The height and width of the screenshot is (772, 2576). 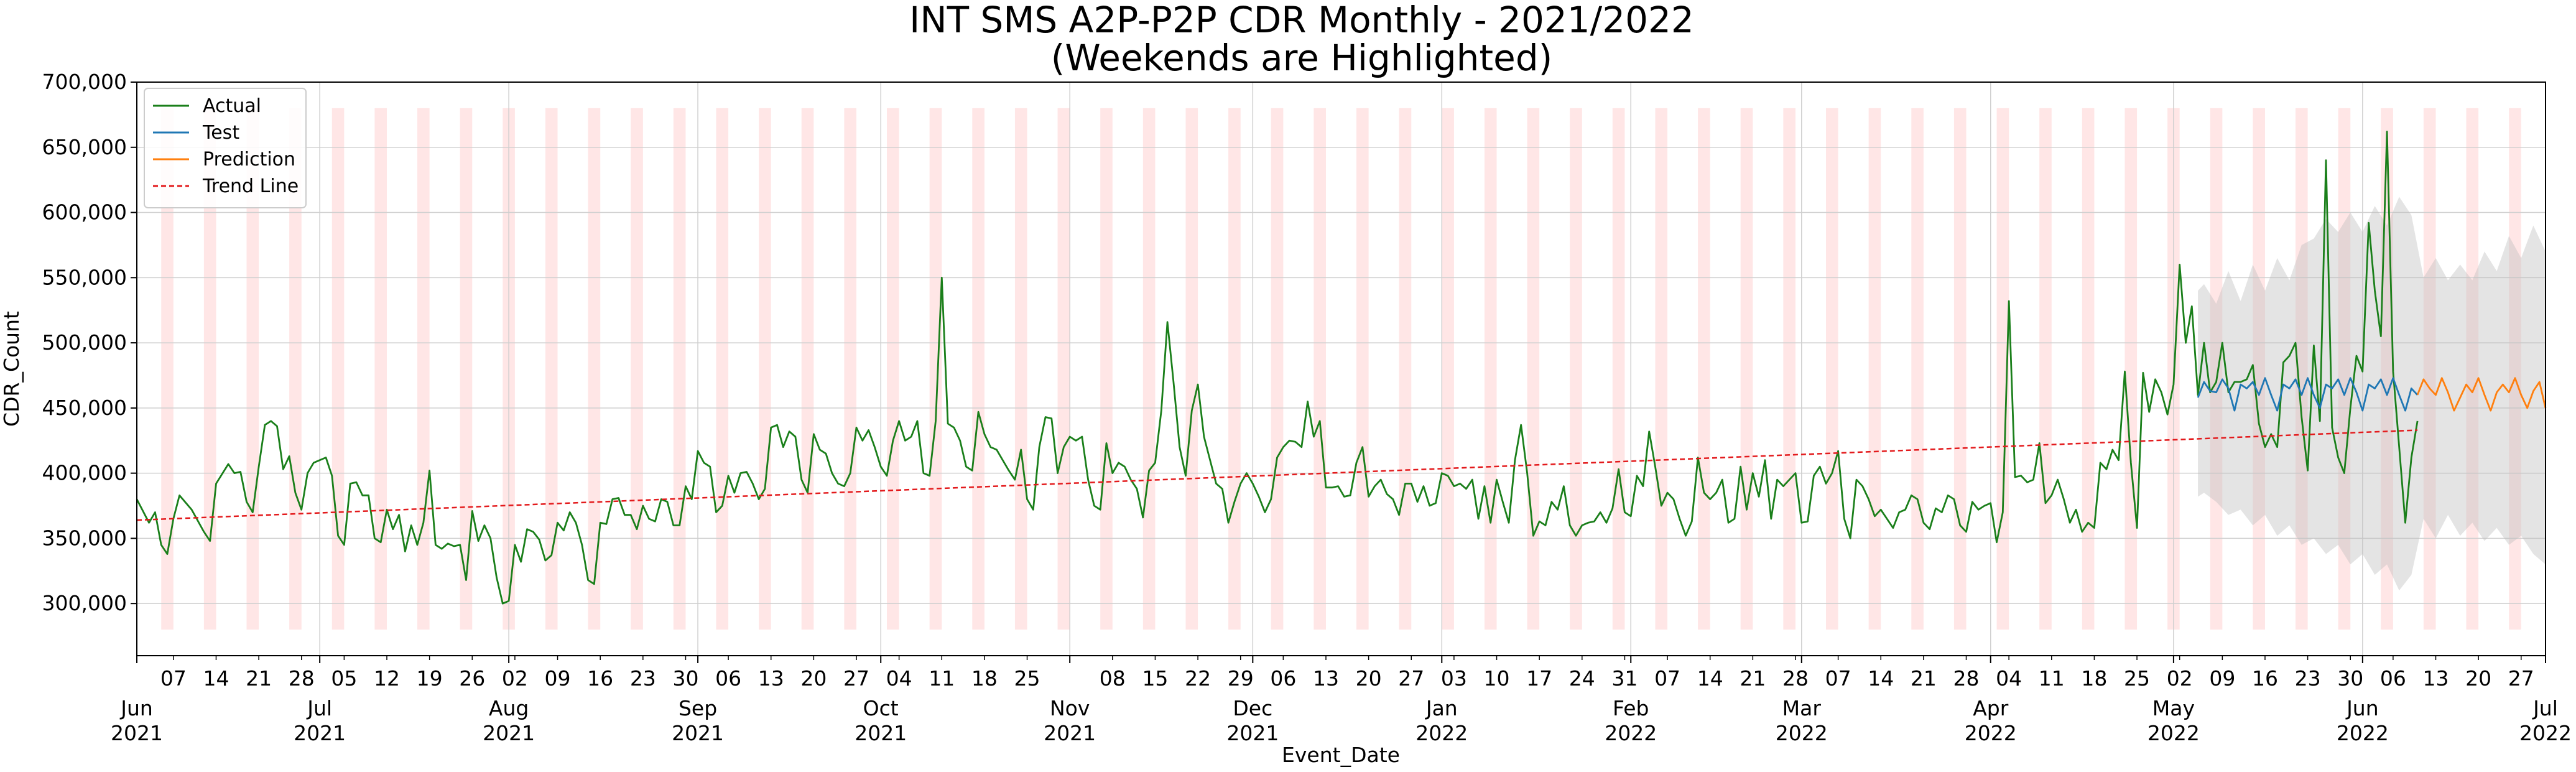 I want to click on confidence-band, so click(x=2372, y=394).